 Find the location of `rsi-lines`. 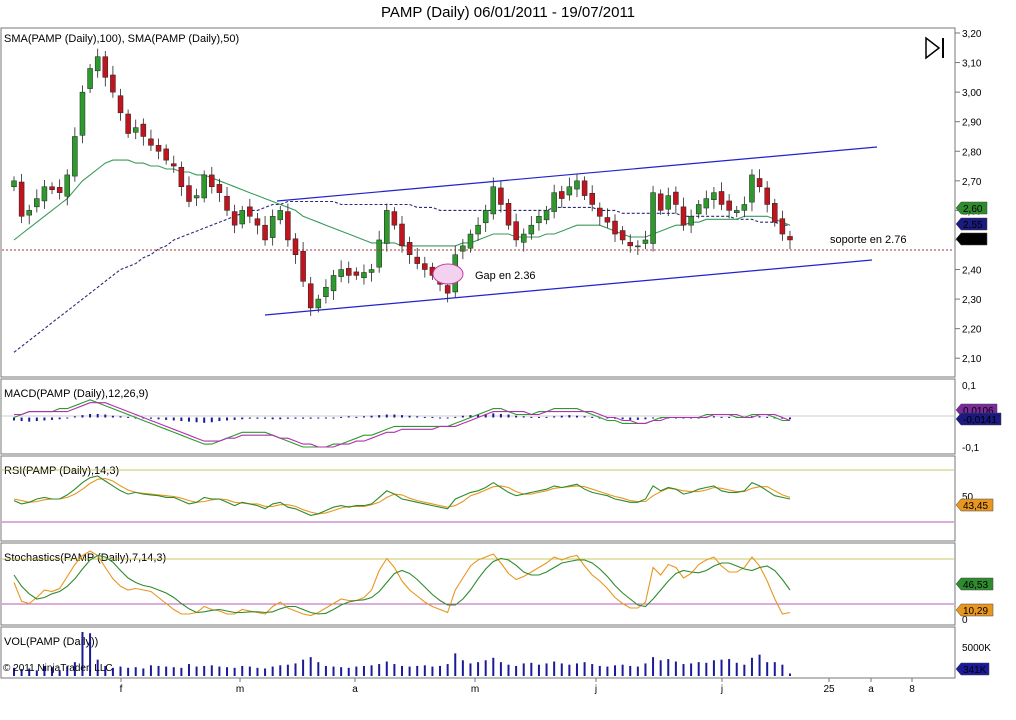

rsi-lines is located at coordinates (402, 495).